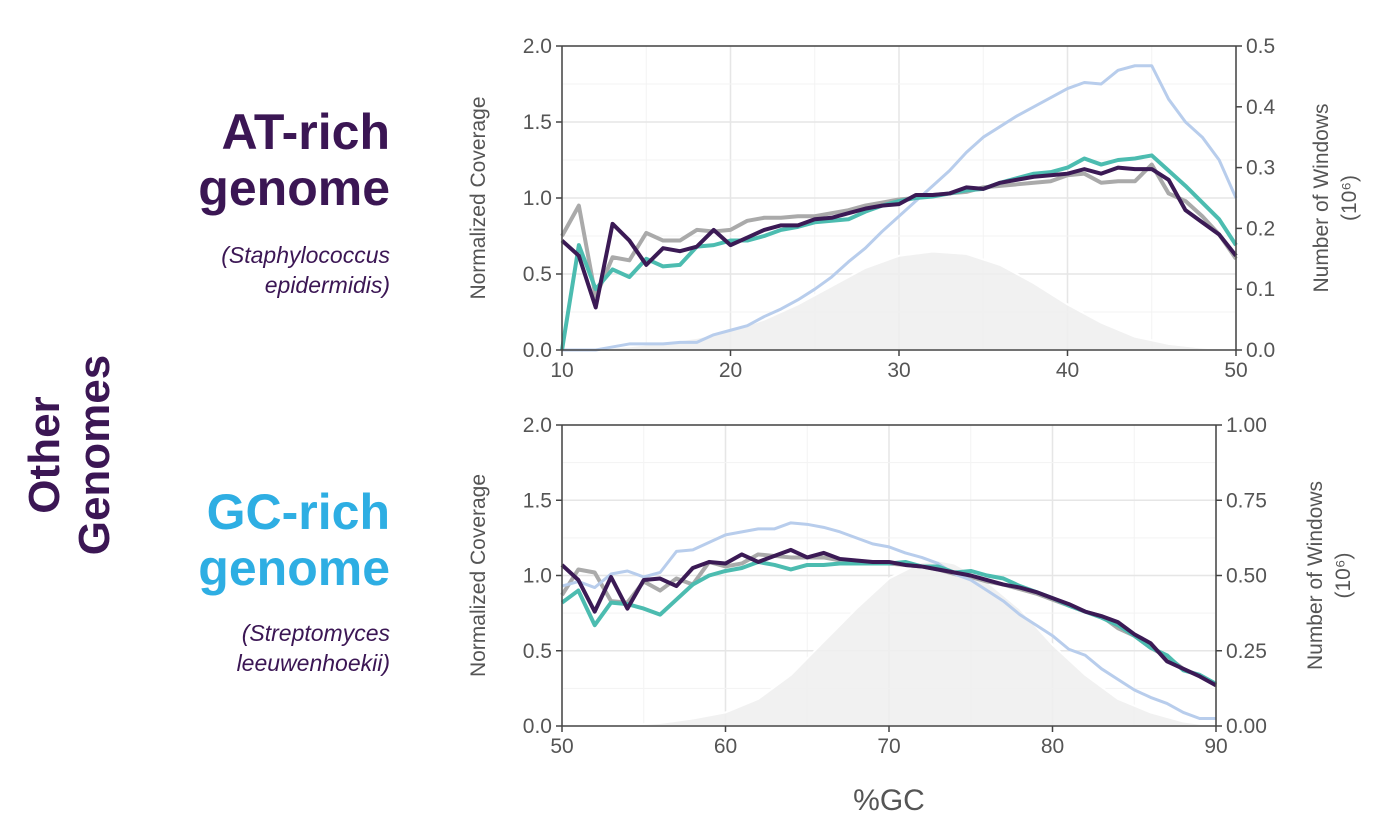 The image size is (1400, 840). Describe the element at coordinates (294, 568) in the screenshot. I see `gc-rich-title-line2: genome` at that location.